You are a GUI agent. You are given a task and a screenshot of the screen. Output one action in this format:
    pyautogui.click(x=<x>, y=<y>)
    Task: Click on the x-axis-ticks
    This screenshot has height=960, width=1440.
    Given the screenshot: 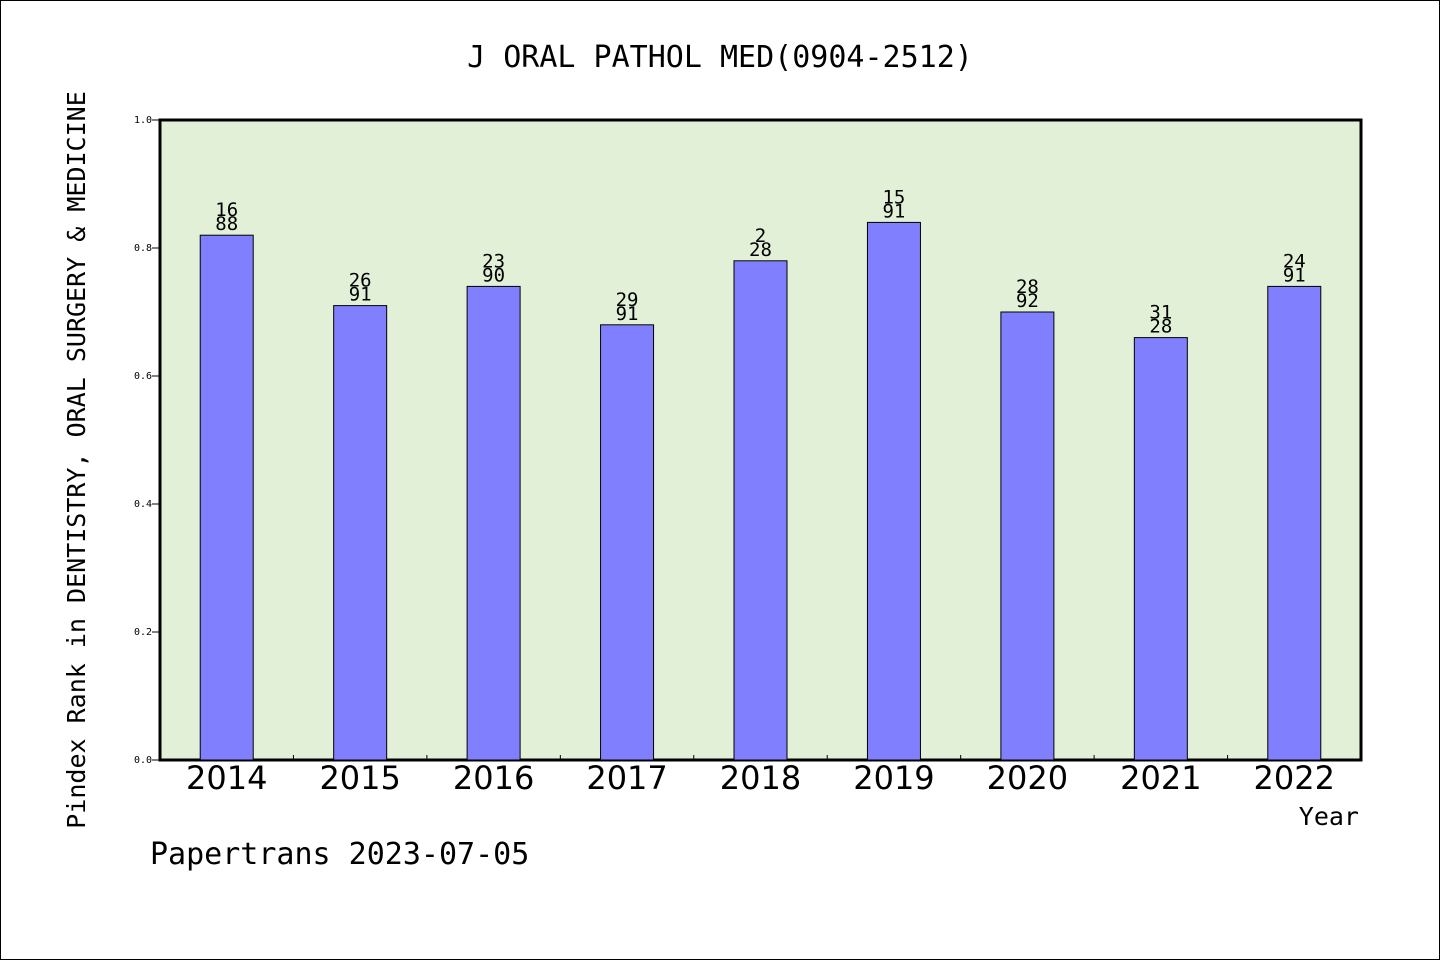 What is the action you would take?
    pyautogui.click(x=760, y=757)
    